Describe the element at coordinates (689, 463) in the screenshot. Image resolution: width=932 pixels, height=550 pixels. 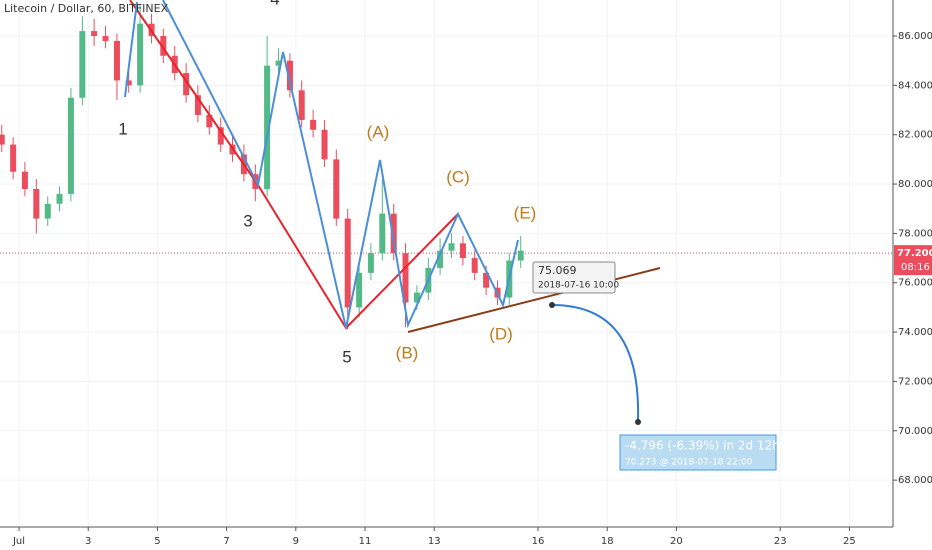
I see `projection-target: 70.273 @ 2018-07-18 22:00` at that location.